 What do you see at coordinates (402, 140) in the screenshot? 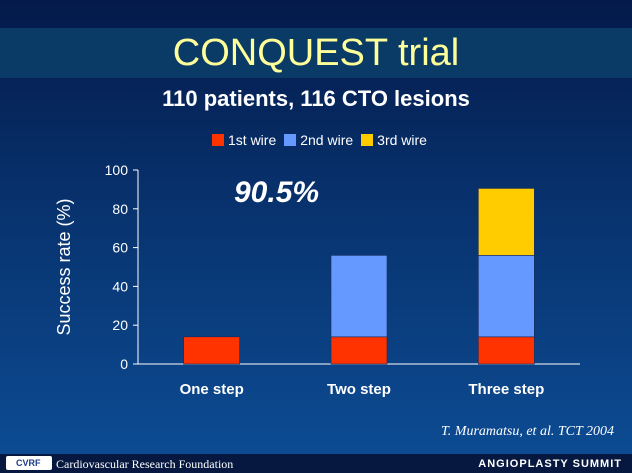
I see `legend-label-third-wire: 3rd wire` at bounding box center [402, 140].